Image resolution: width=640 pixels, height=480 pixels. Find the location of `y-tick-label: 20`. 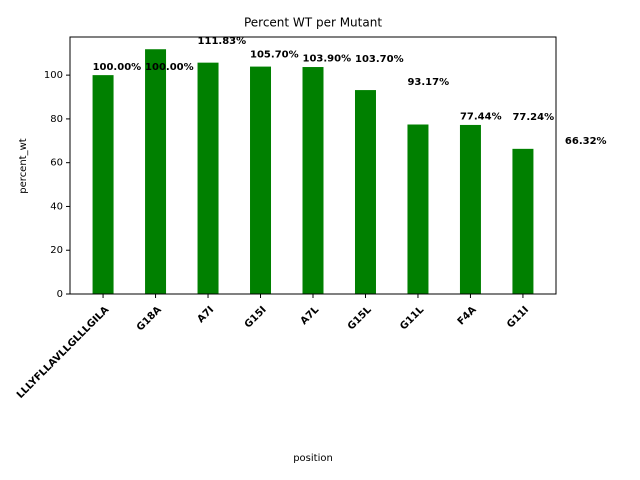

y-tick-label: 20 is located at coordinates (56, 250).